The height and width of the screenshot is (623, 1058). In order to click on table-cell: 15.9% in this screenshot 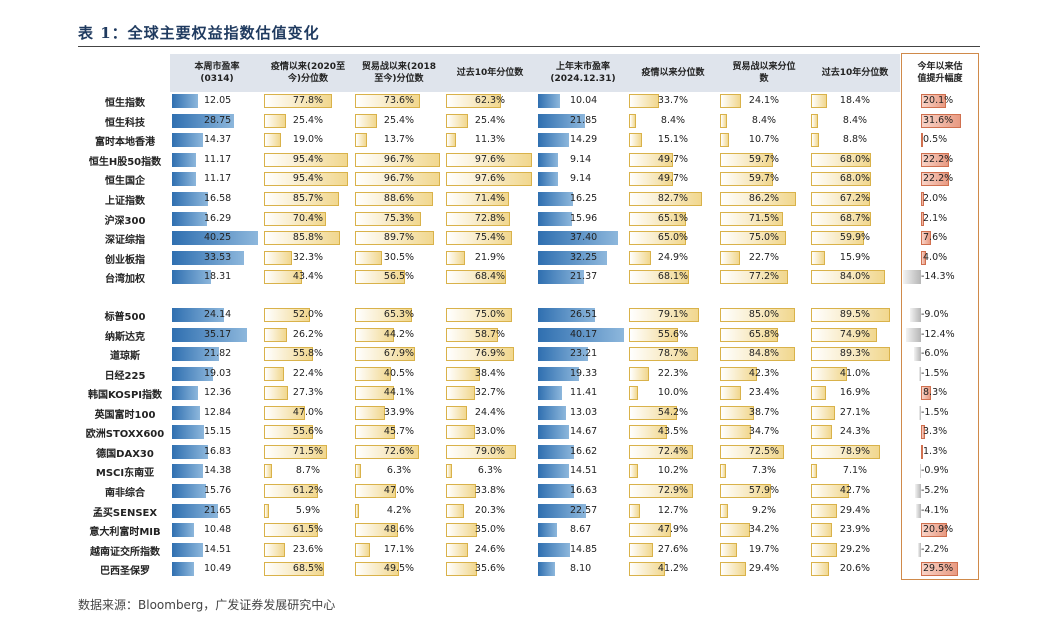, I will do `click(855, 257)`.